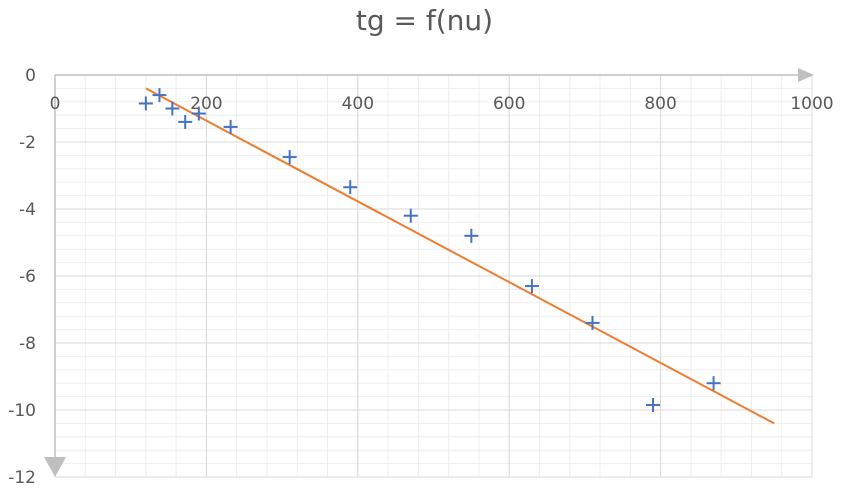 The image size is (849, 490). I want to click on x-tick-label: 200, so click(206, 104).